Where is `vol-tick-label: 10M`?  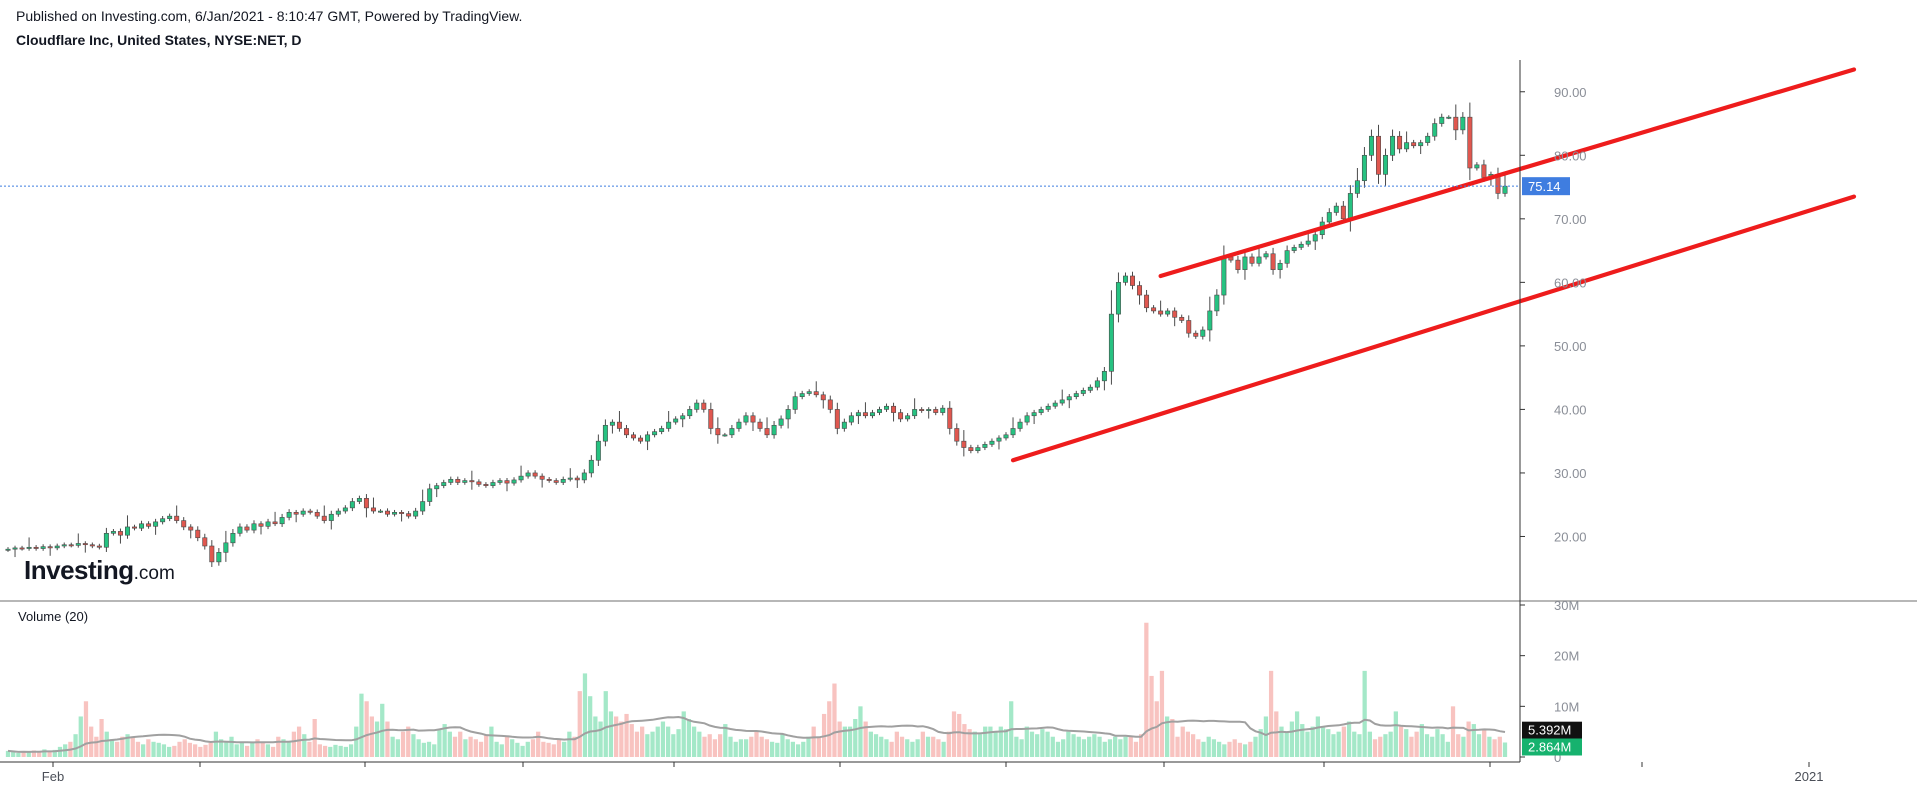
vol-tick-label: 10M is located at coordinates (1566, 706).